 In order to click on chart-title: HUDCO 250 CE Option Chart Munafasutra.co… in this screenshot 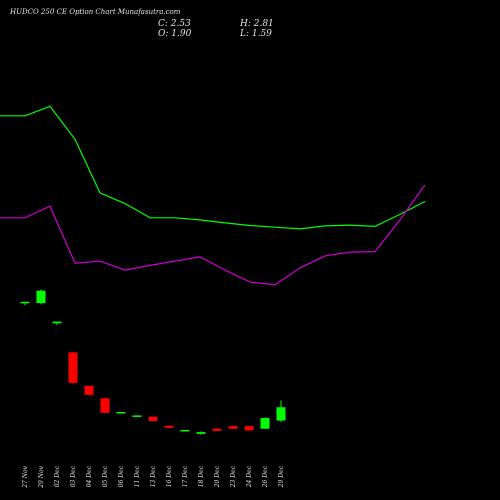, I will do `click(95, 12)`.